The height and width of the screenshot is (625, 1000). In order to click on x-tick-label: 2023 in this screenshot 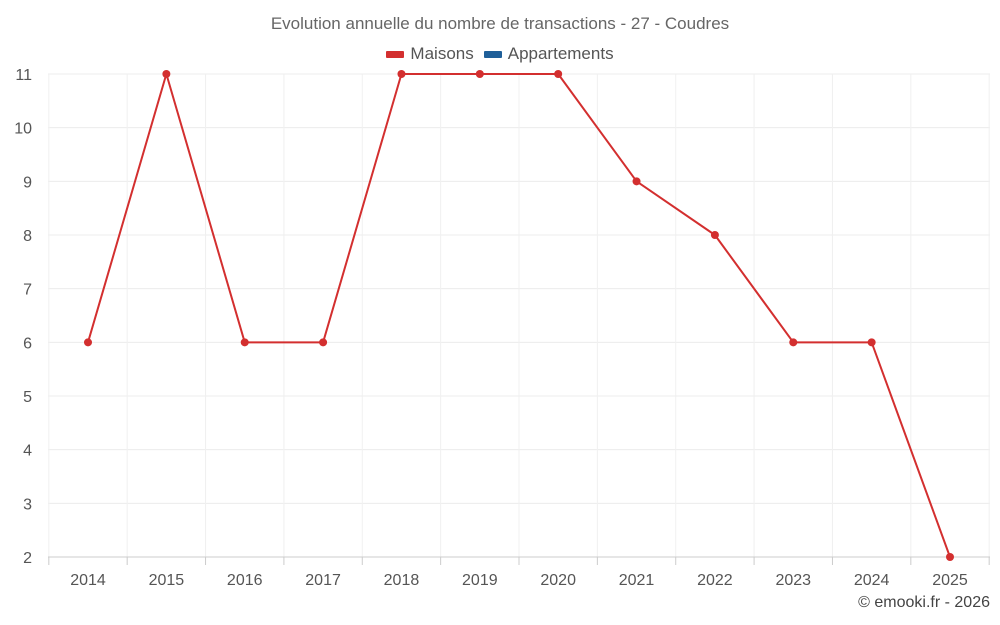, I will do `click(793, 580)`.